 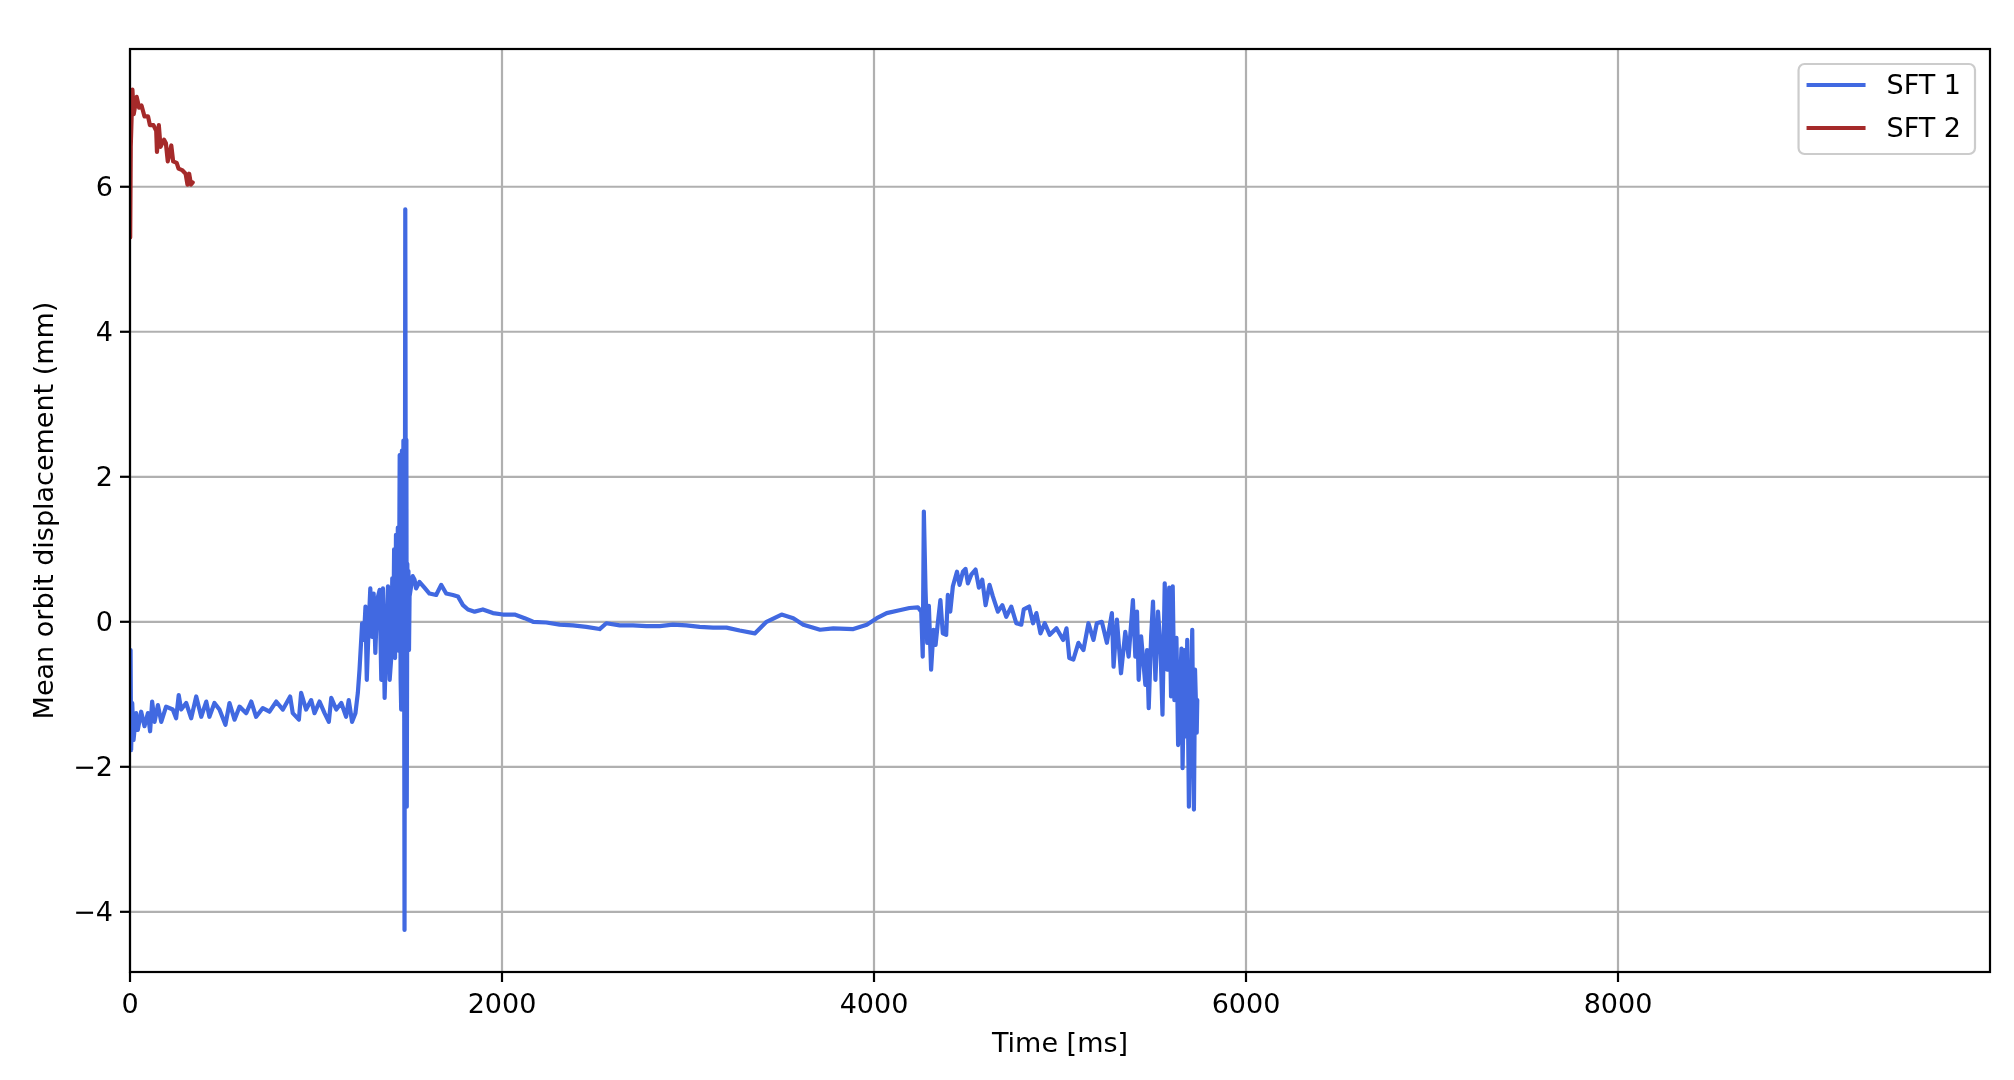 What do you see at coordinates (44, 510) in the screenshot?
I see `y-axis-title: Mean orbit displacement (mm)` at bounding box center [44, 510].